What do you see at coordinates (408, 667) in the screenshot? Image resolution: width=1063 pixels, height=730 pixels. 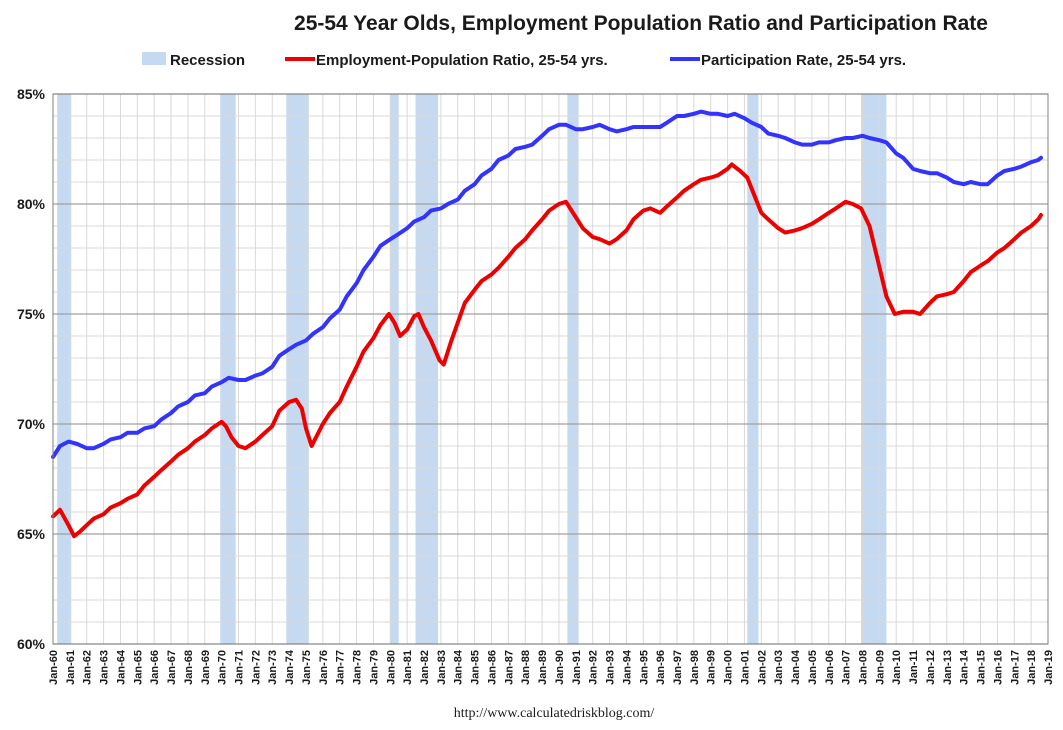 I see `x-tick-label: Jan-81` at bounding box center [408, 667].